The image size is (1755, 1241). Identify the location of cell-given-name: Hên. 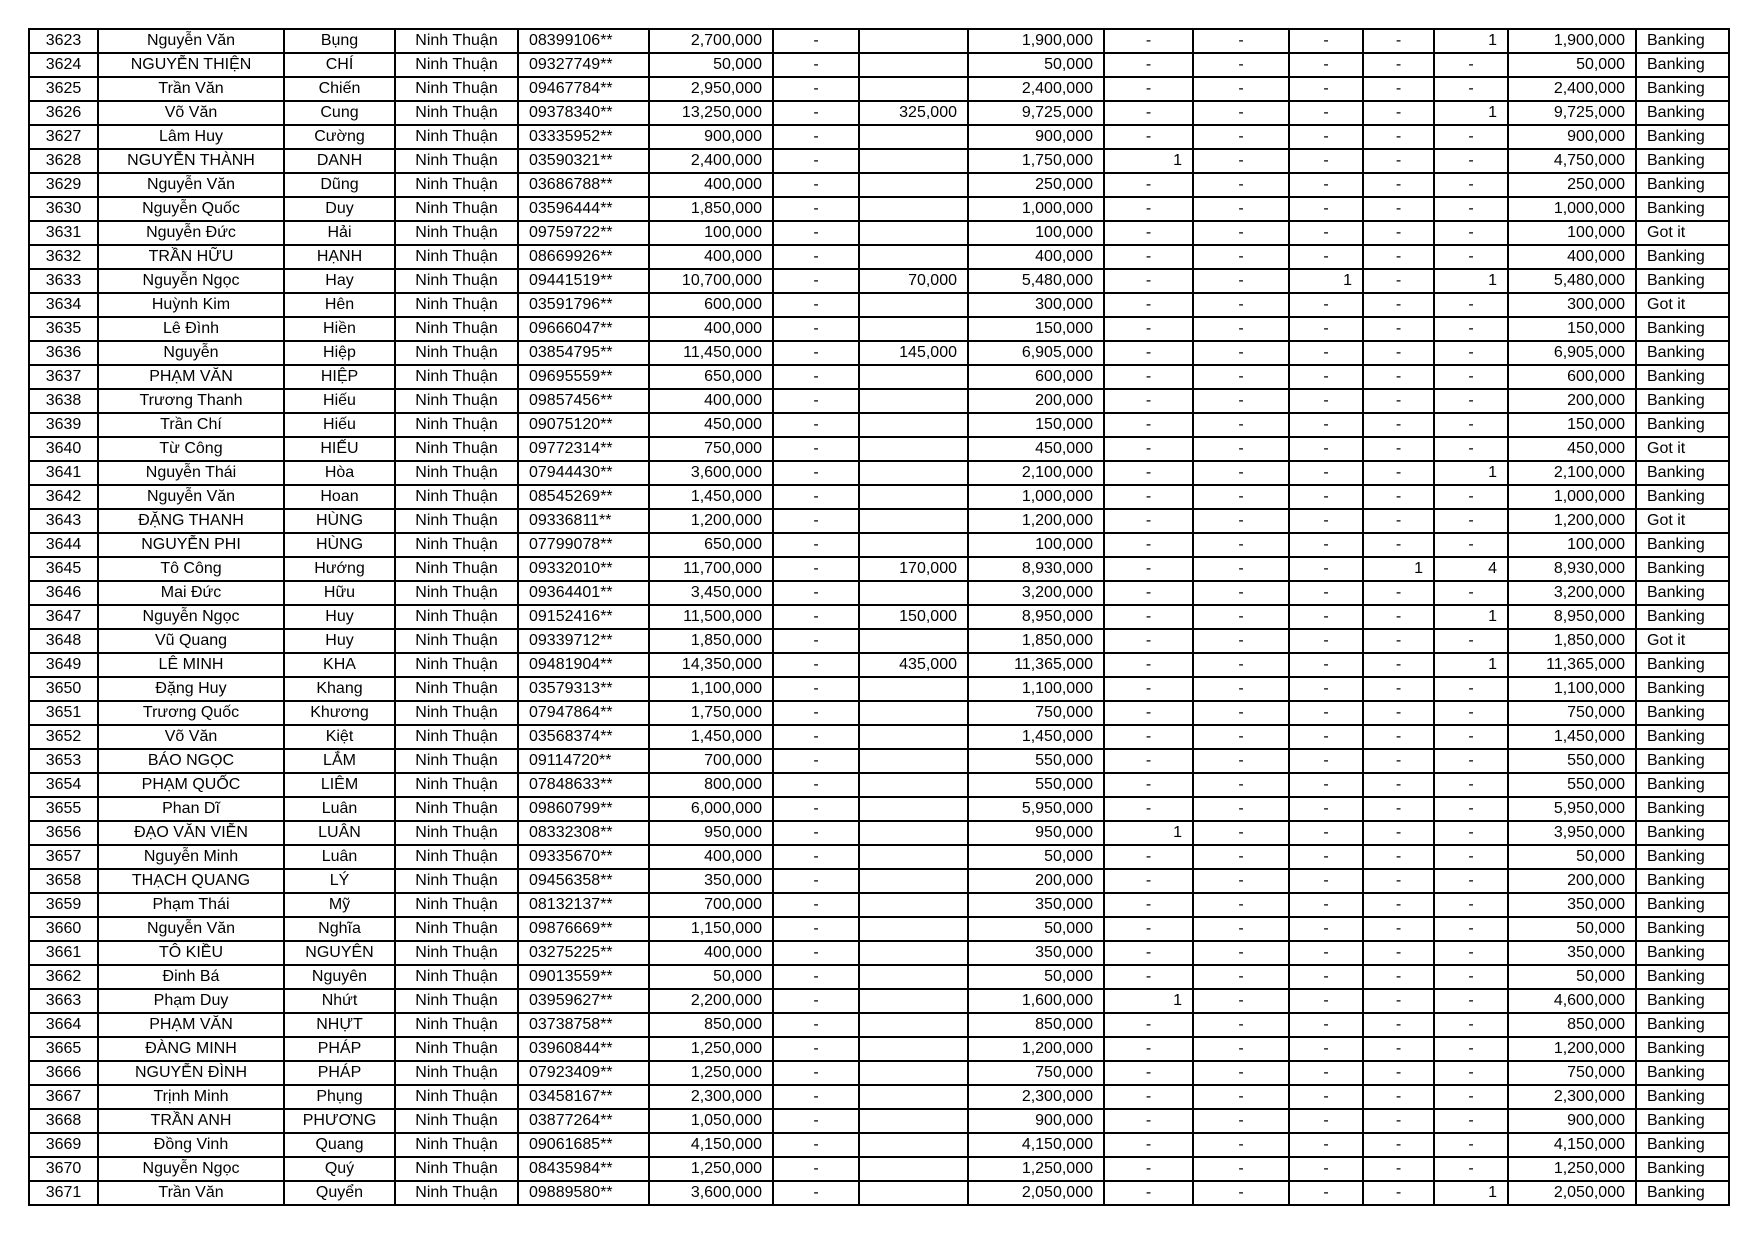
(339, 305).